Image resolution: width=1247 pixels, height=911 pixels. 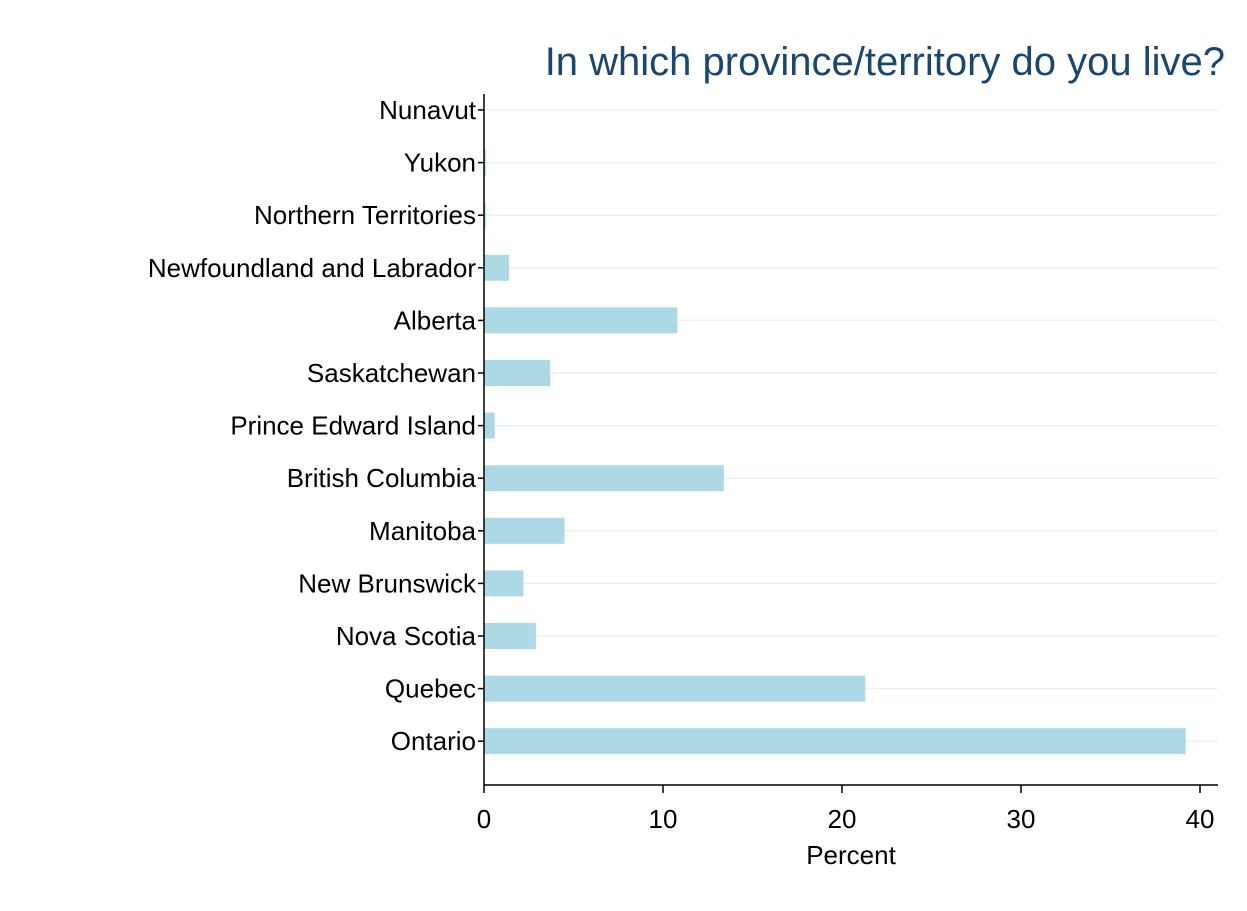 What do you see at coordinates (663, 819) in the screenshot?
I see `x-tick-label: 10` at bounding box center [663, 819].